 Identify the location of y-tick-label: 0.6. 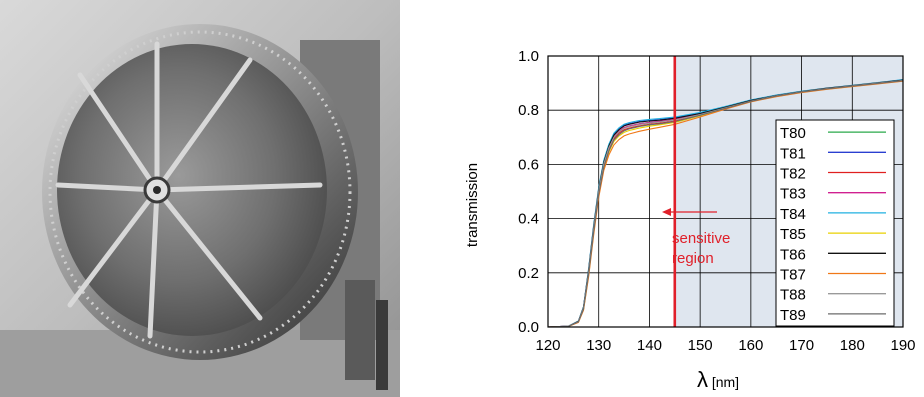
(528, 164).